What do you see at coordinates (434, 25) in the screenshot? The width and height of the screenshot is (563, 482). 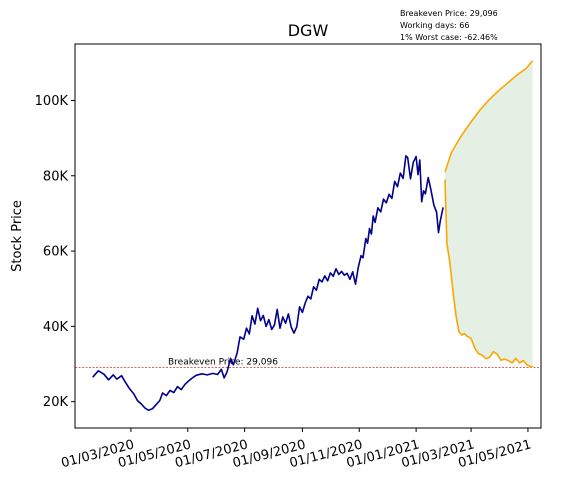 I see `annotation-working-days: Working days: 66` at bounding box center [434, 25].